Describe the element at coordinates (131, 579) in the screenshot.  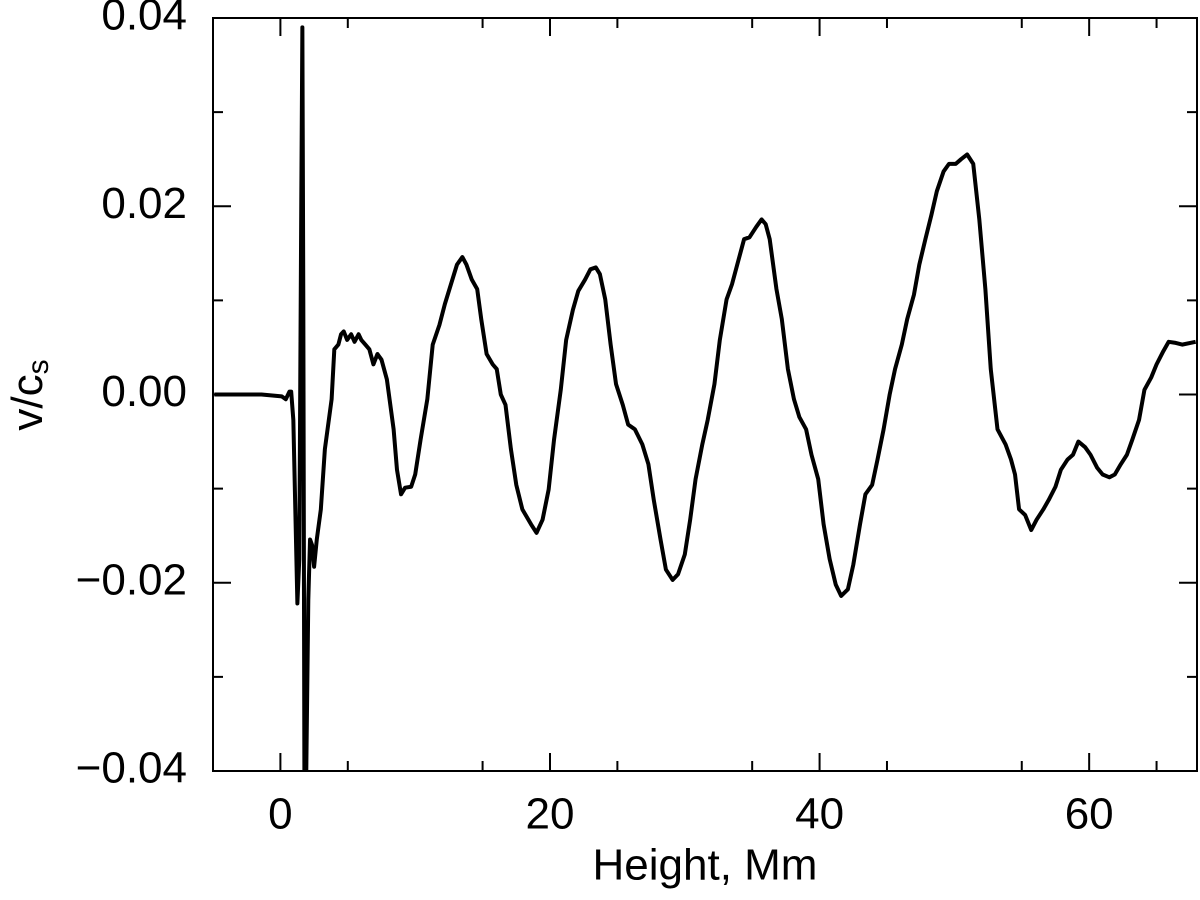
I see `y-tick-label: −0.02` at that location.